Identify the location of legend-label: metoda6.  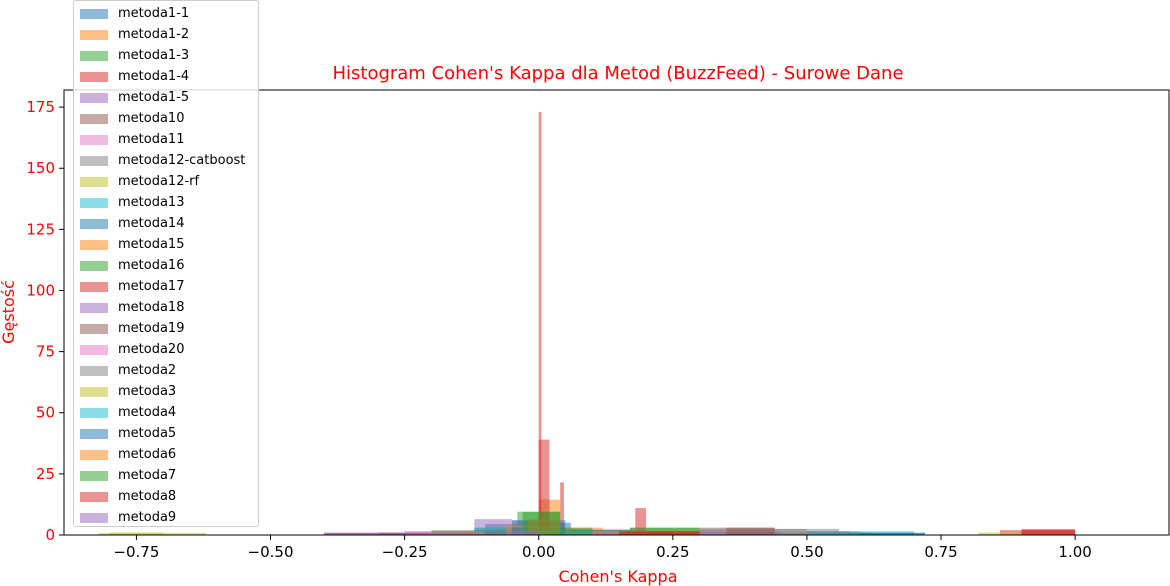
(147, 454).